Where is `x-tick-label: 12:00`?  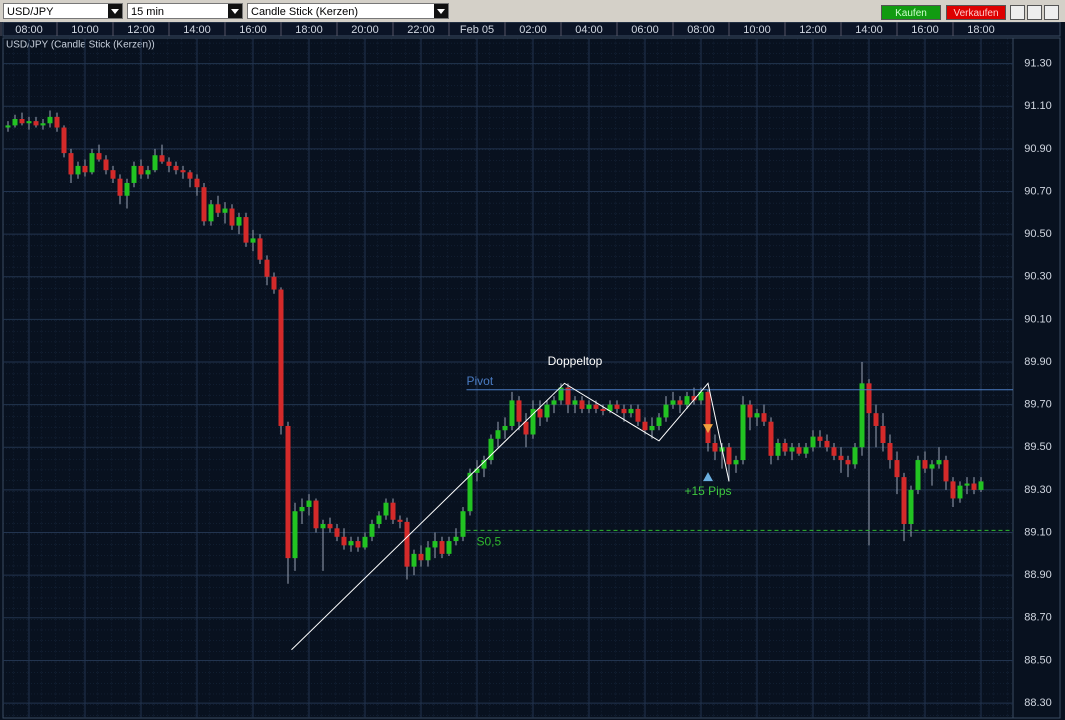 x-tick-label: 12:00 is located at coordinates (813, 30).